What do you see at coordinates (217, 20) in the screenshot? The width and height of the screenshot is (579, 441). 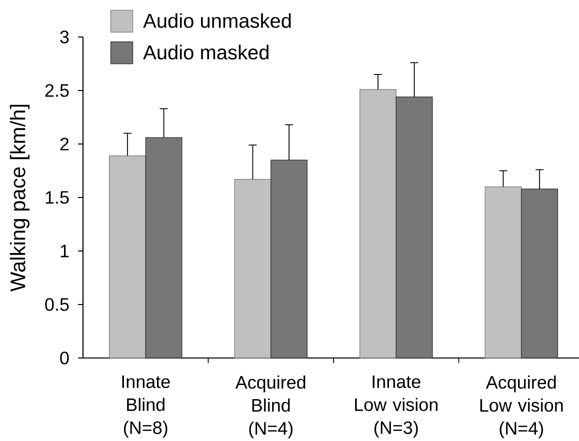 I see `legend-label: Audio unmasked` at bounding box center [217, 20].